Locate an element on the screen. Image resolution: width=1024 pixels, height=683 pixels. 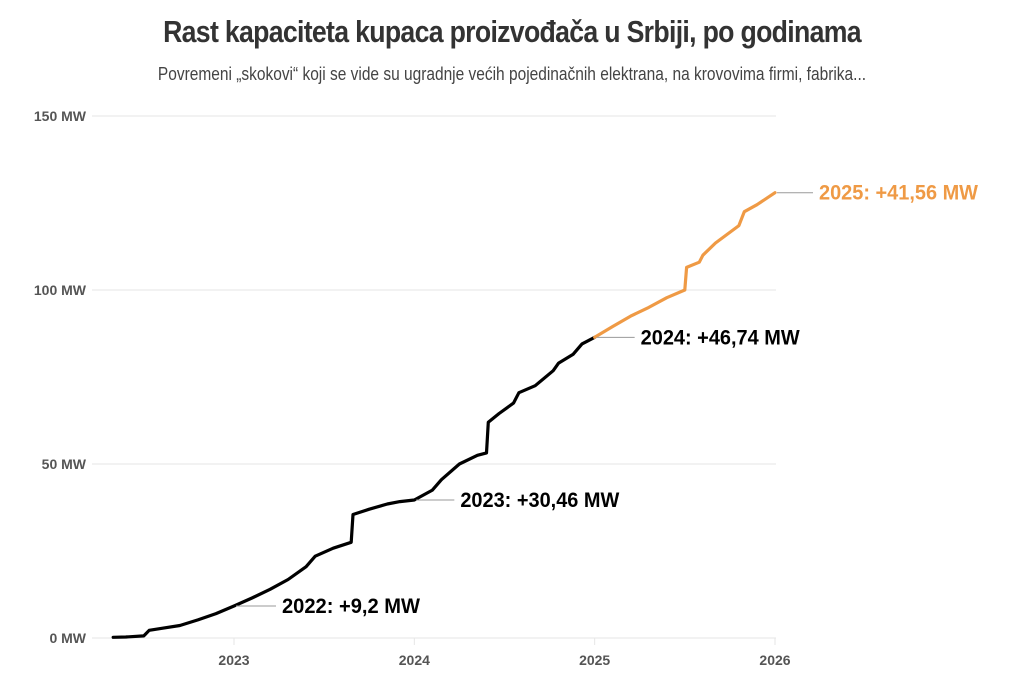
x-tick-label: 2025 is located at coordinates (594, 660).